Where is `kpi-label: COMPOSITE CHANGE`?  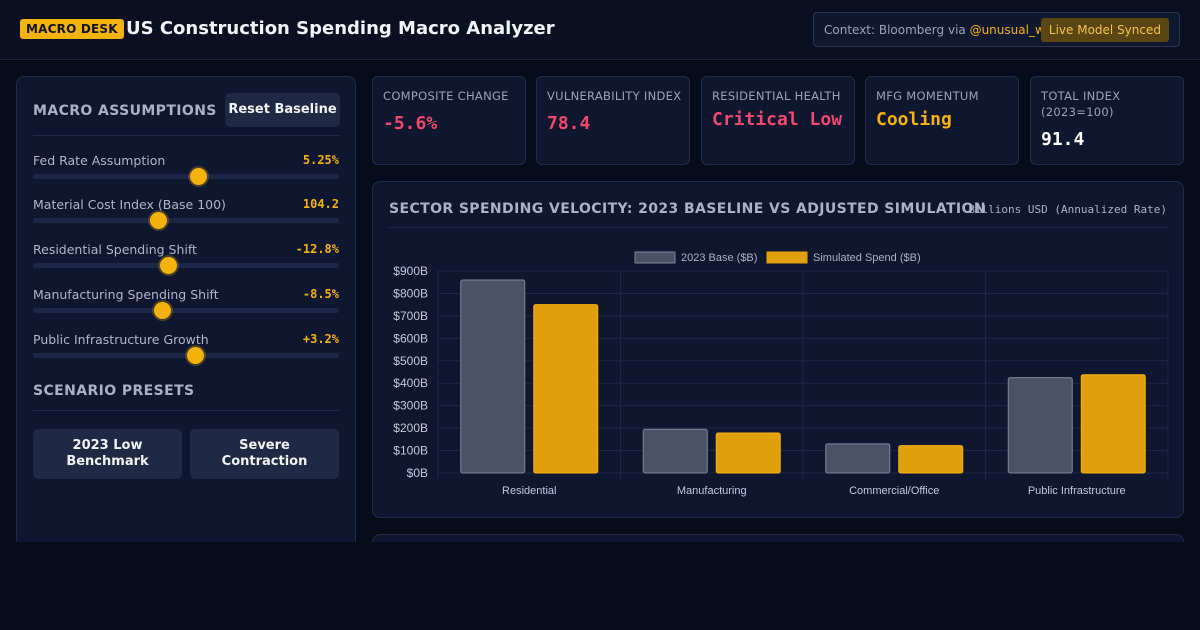 kpi-label: COMPOSITE CHANGE is located at coordinates (446, 96).